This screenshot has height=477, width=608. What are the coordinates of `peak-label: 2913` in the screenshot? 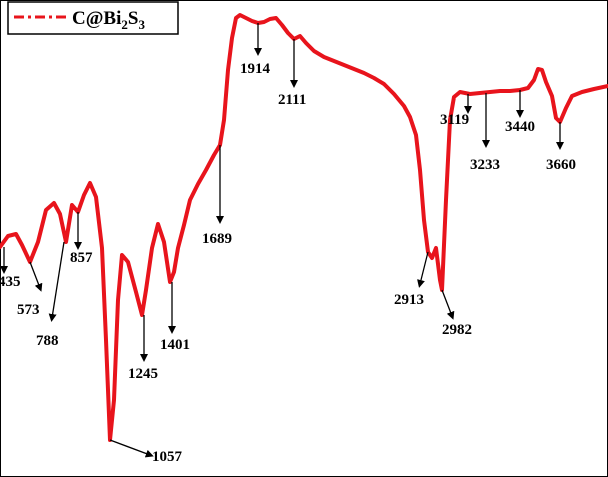 It's located at (409, 300).